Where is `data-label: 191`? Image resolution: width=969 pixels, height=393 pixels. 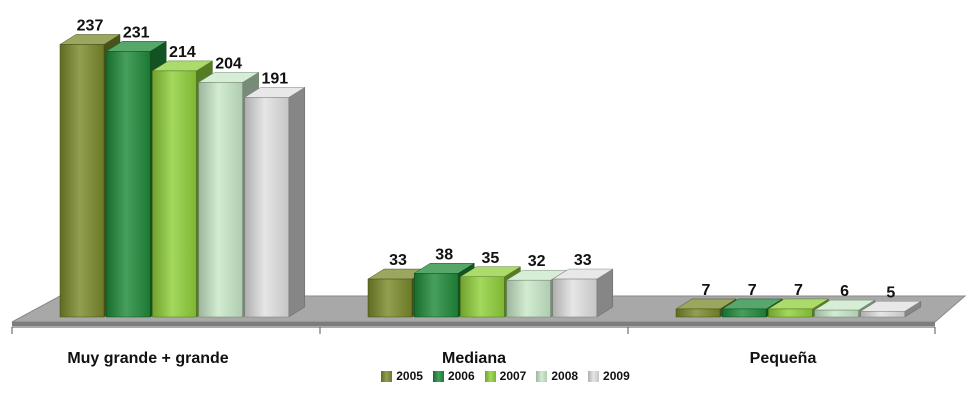
data-label: 191 is located at coordinates (274, 78).